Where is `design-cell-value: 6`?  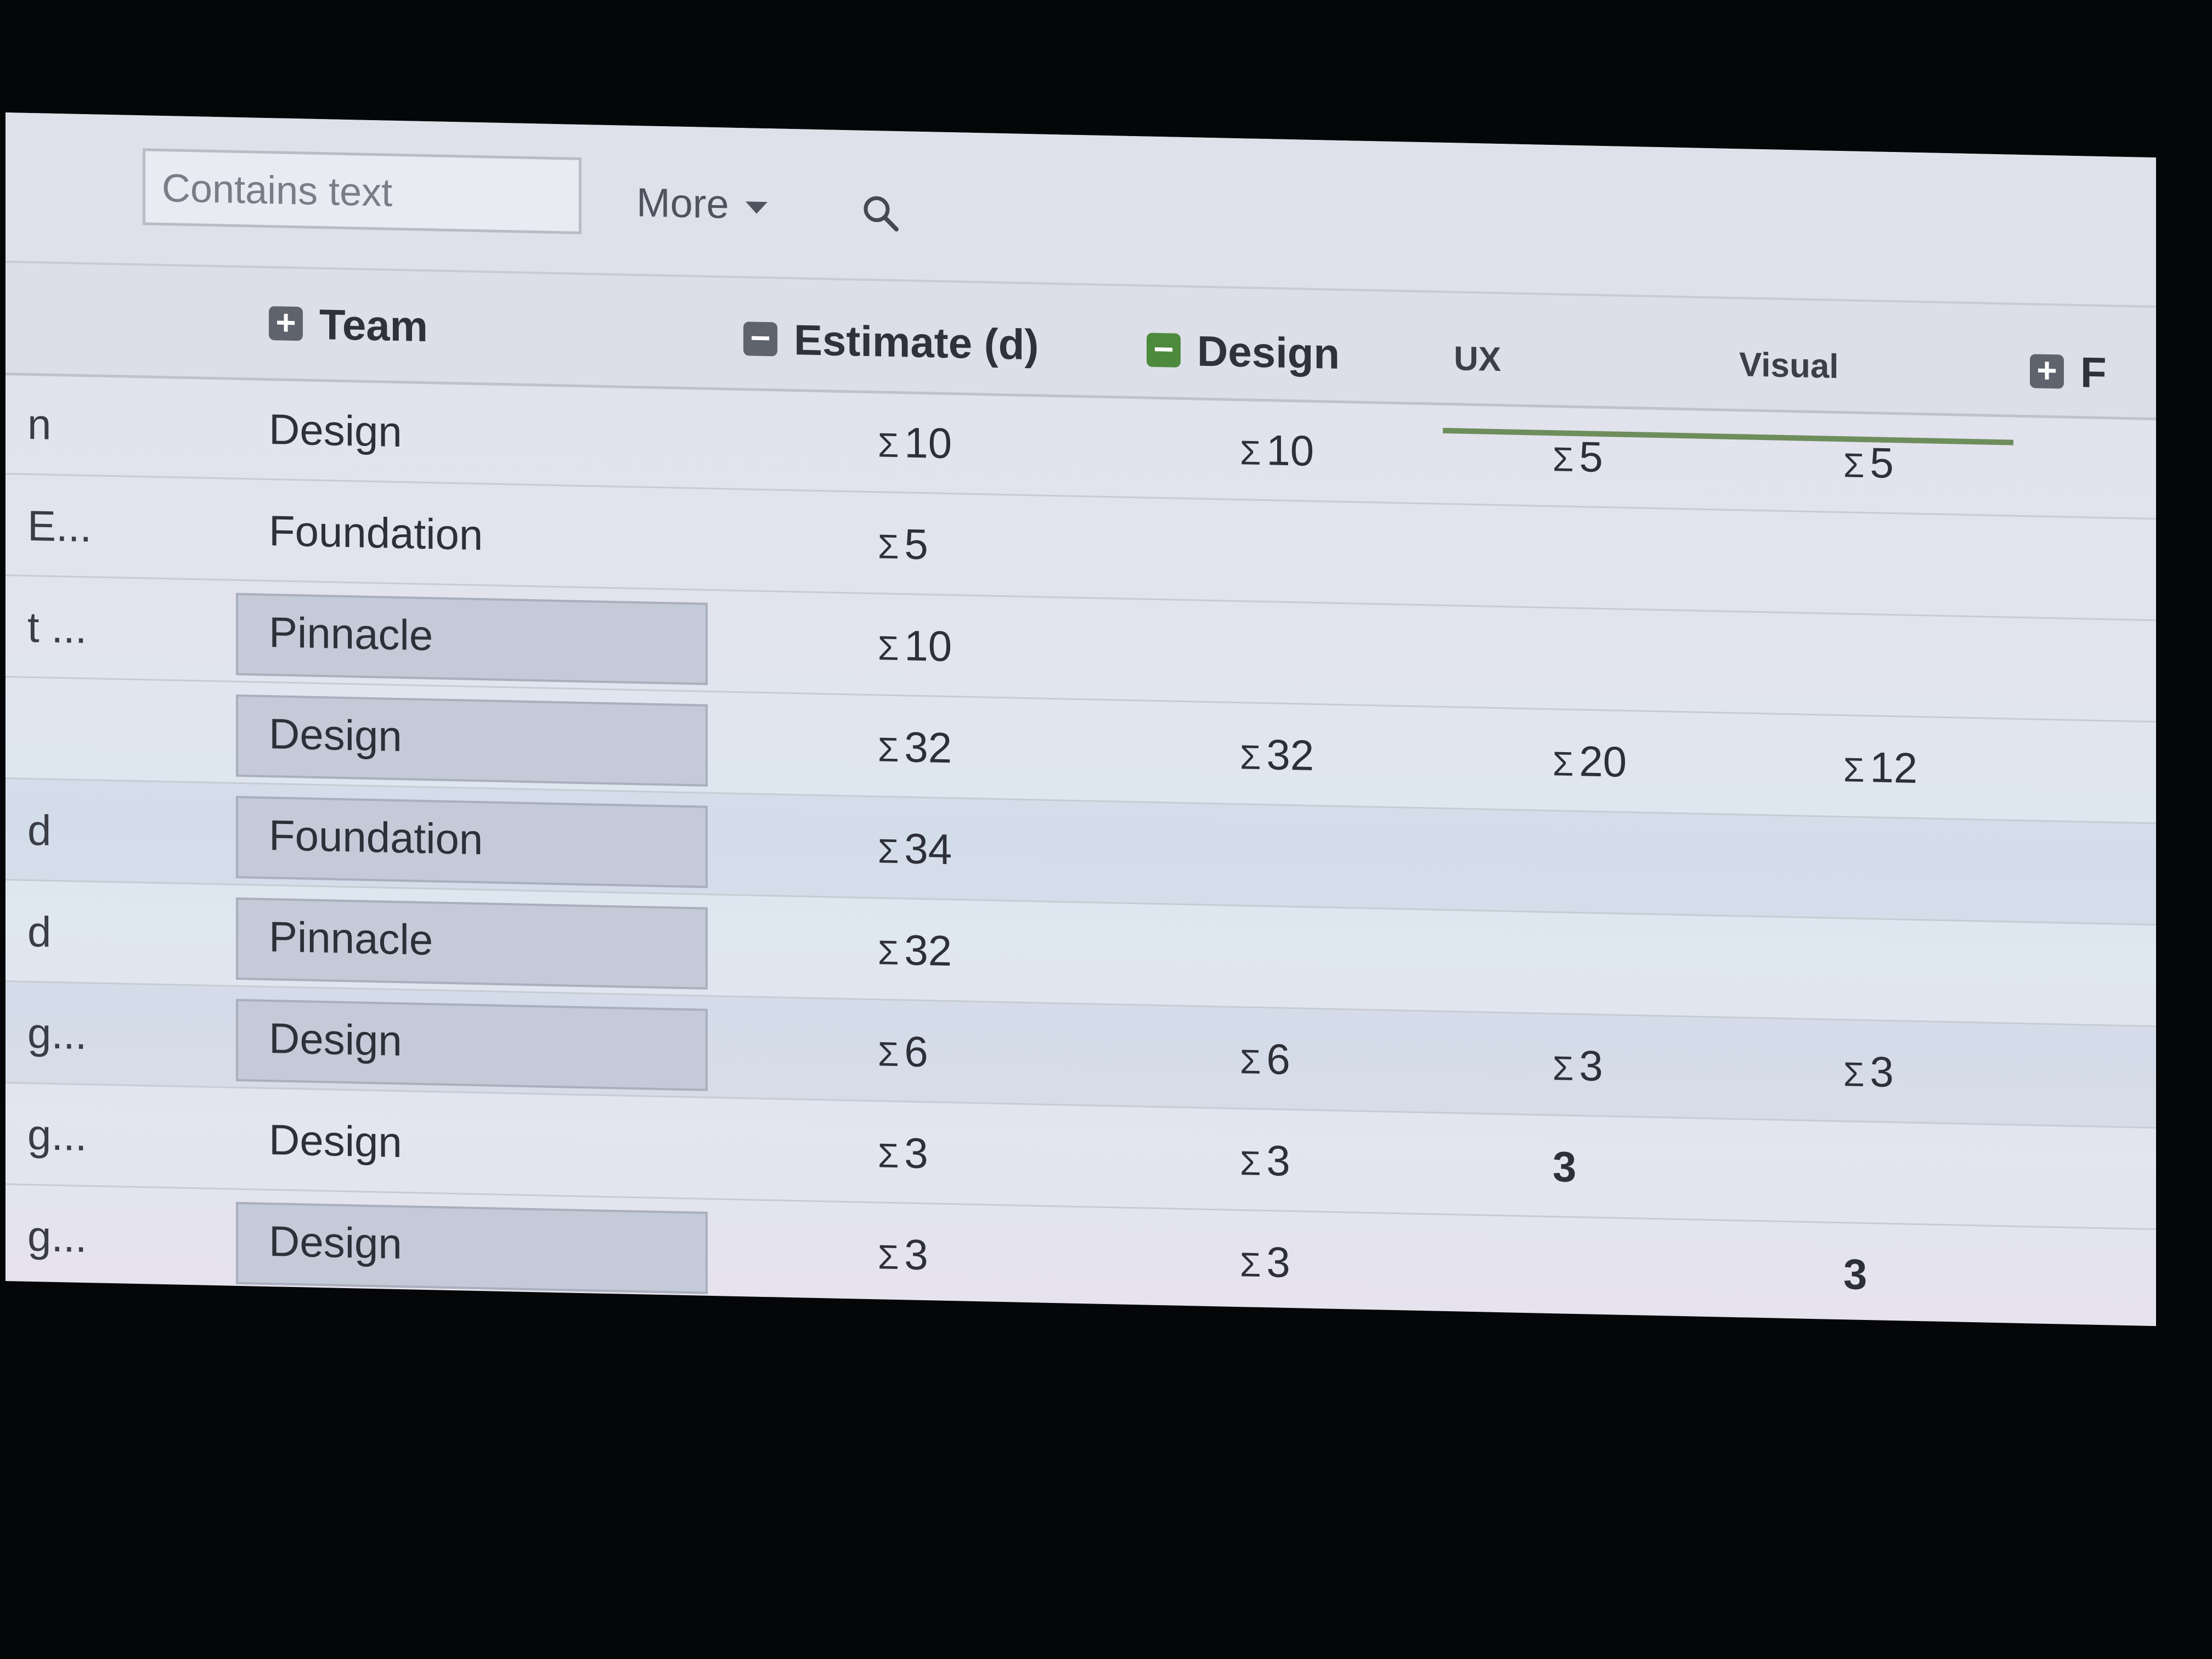 design-cell-value: 6 is located at coordinates (1278, 1059).